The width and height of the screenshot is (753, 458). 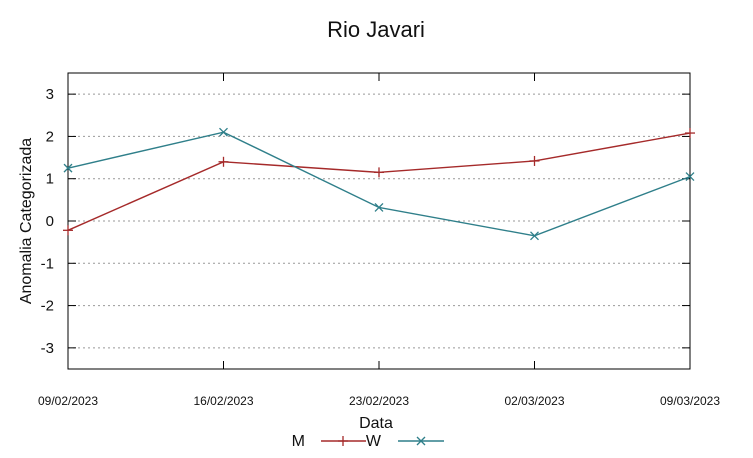 I want to click on y-tick-label: -2, so click(x=47, y=306).